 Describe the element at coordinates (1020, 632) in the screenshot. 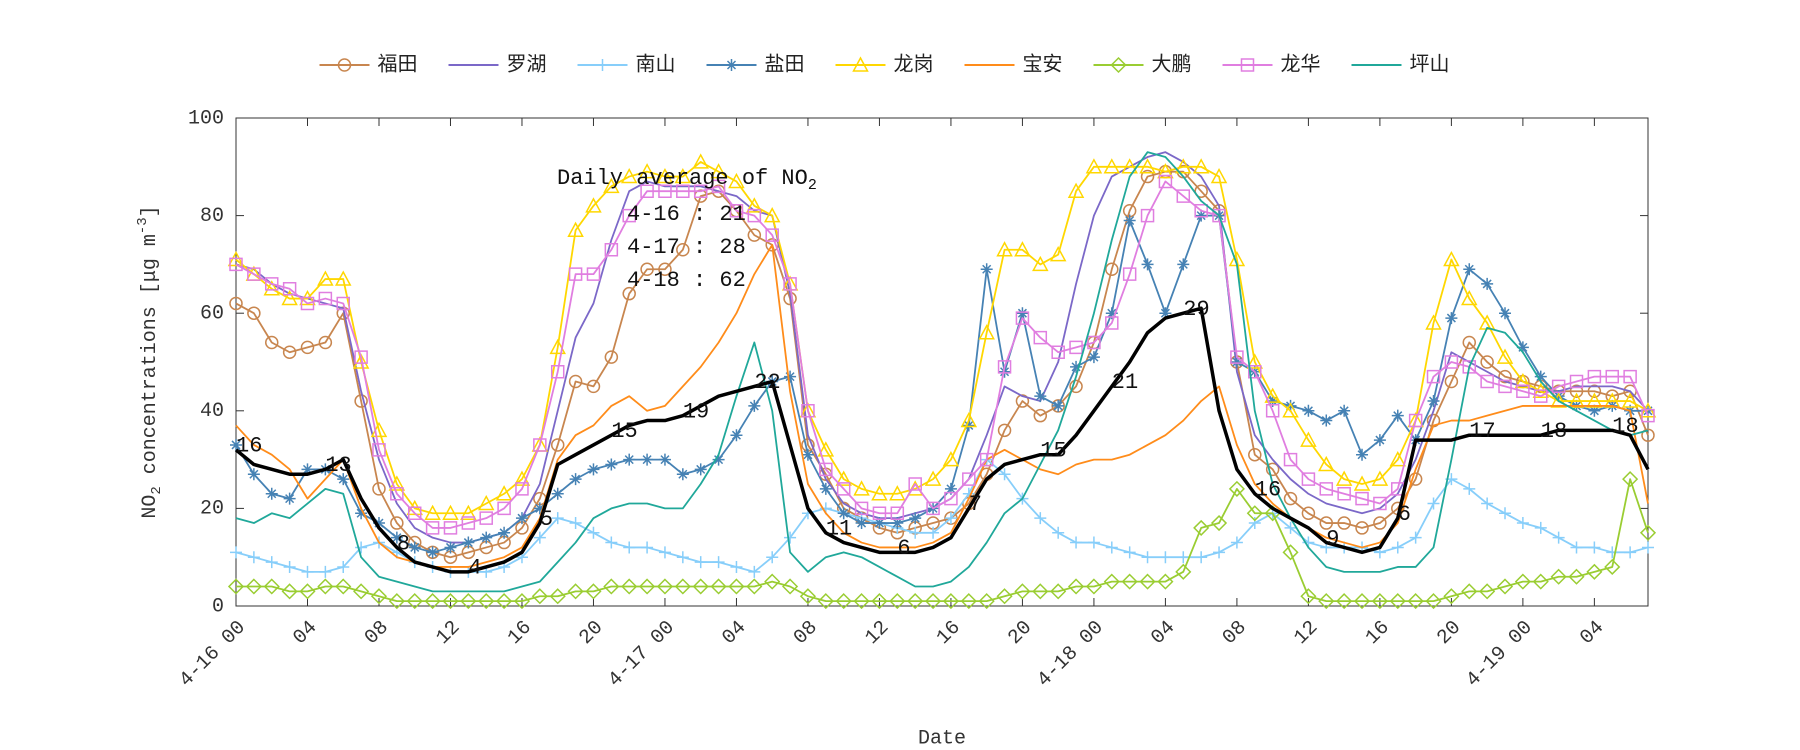

I see `x-tick-label: 20` at that location.